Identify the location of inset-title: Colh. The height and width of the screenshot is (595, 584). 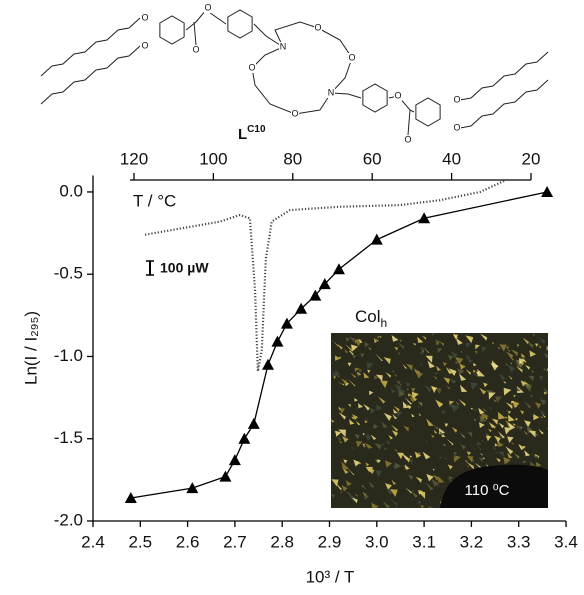
(371, 318).